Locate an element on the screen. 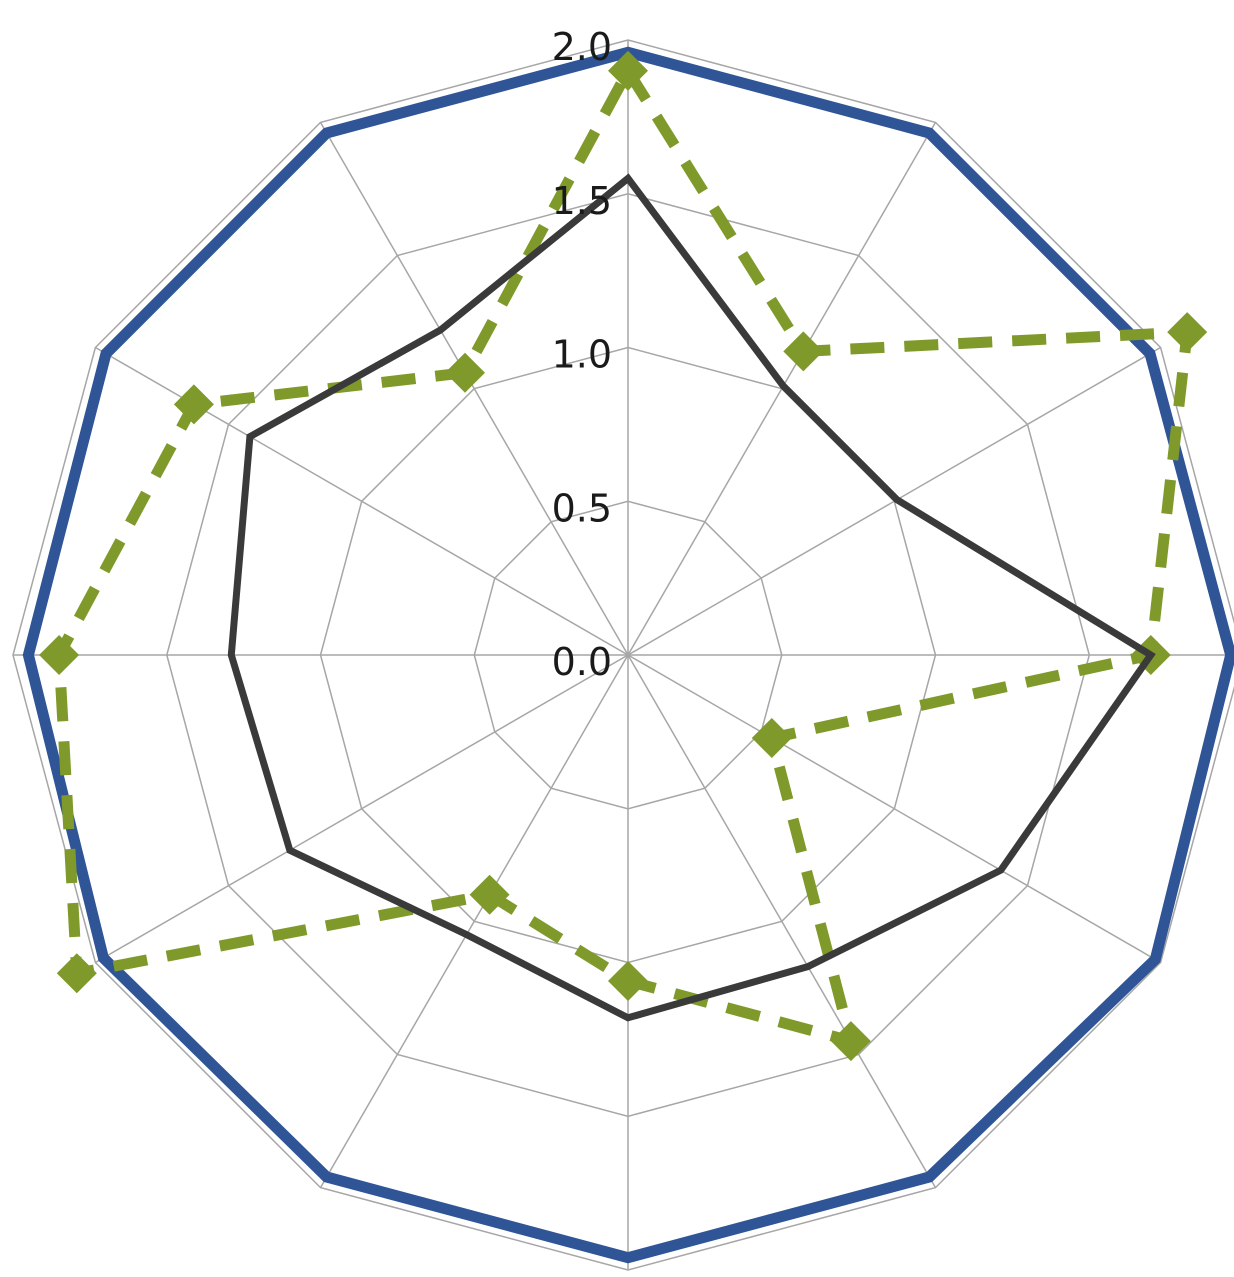  tick-label-3: 1.5 is located at coordinates (582, 201).